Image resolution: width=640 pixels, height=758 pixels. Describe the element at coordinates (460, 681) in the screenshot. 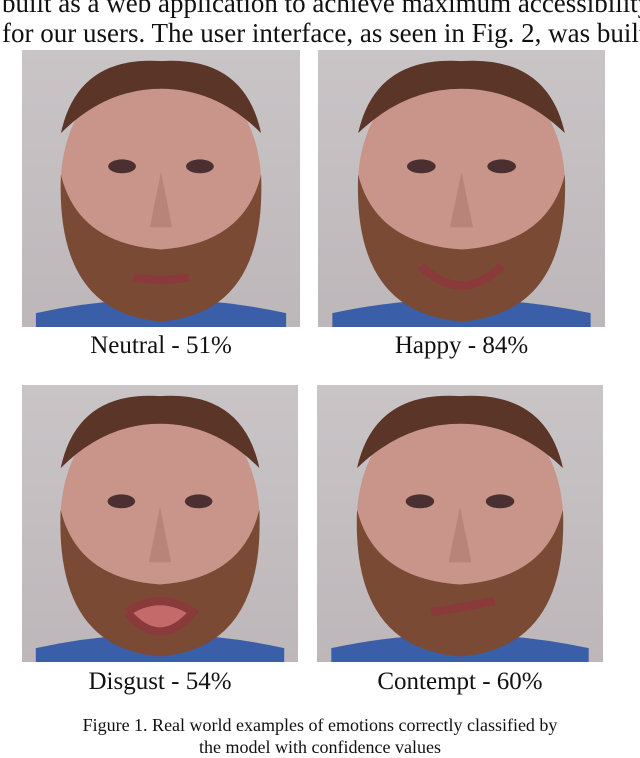

I see `panel-label-contempt: Contempt - 60%` at that location.